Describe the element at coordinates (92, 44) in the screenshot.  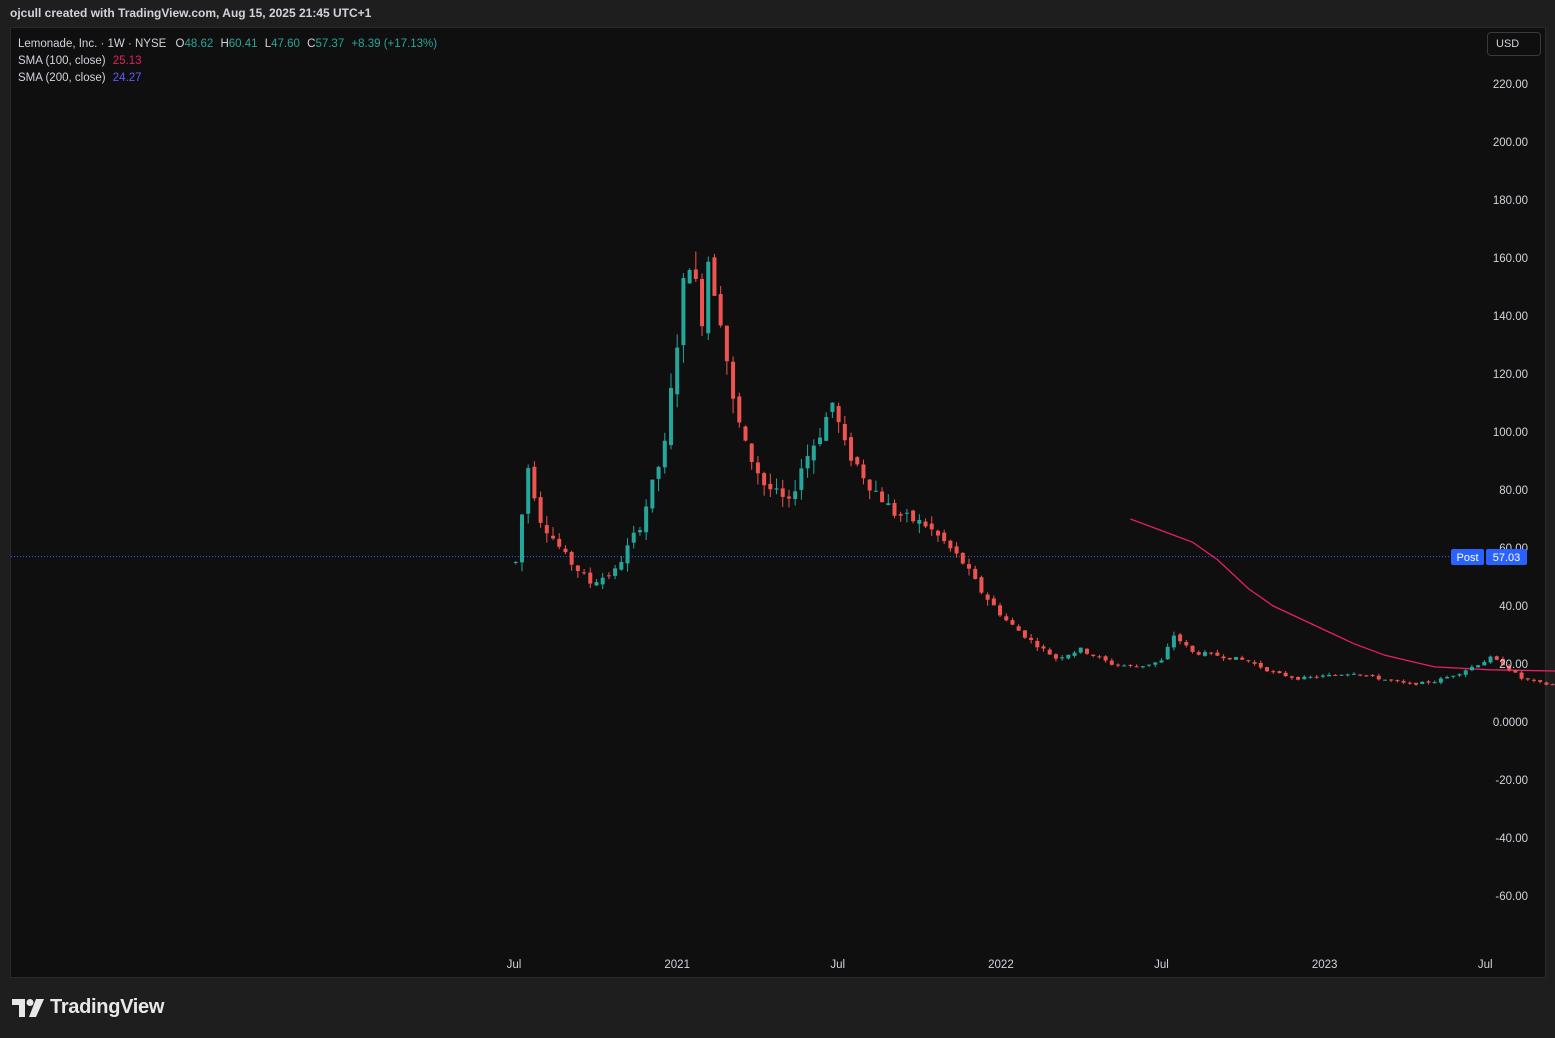
I see `symbol-title: Lemonade, Inc. · 1W · NYSE` at that location.